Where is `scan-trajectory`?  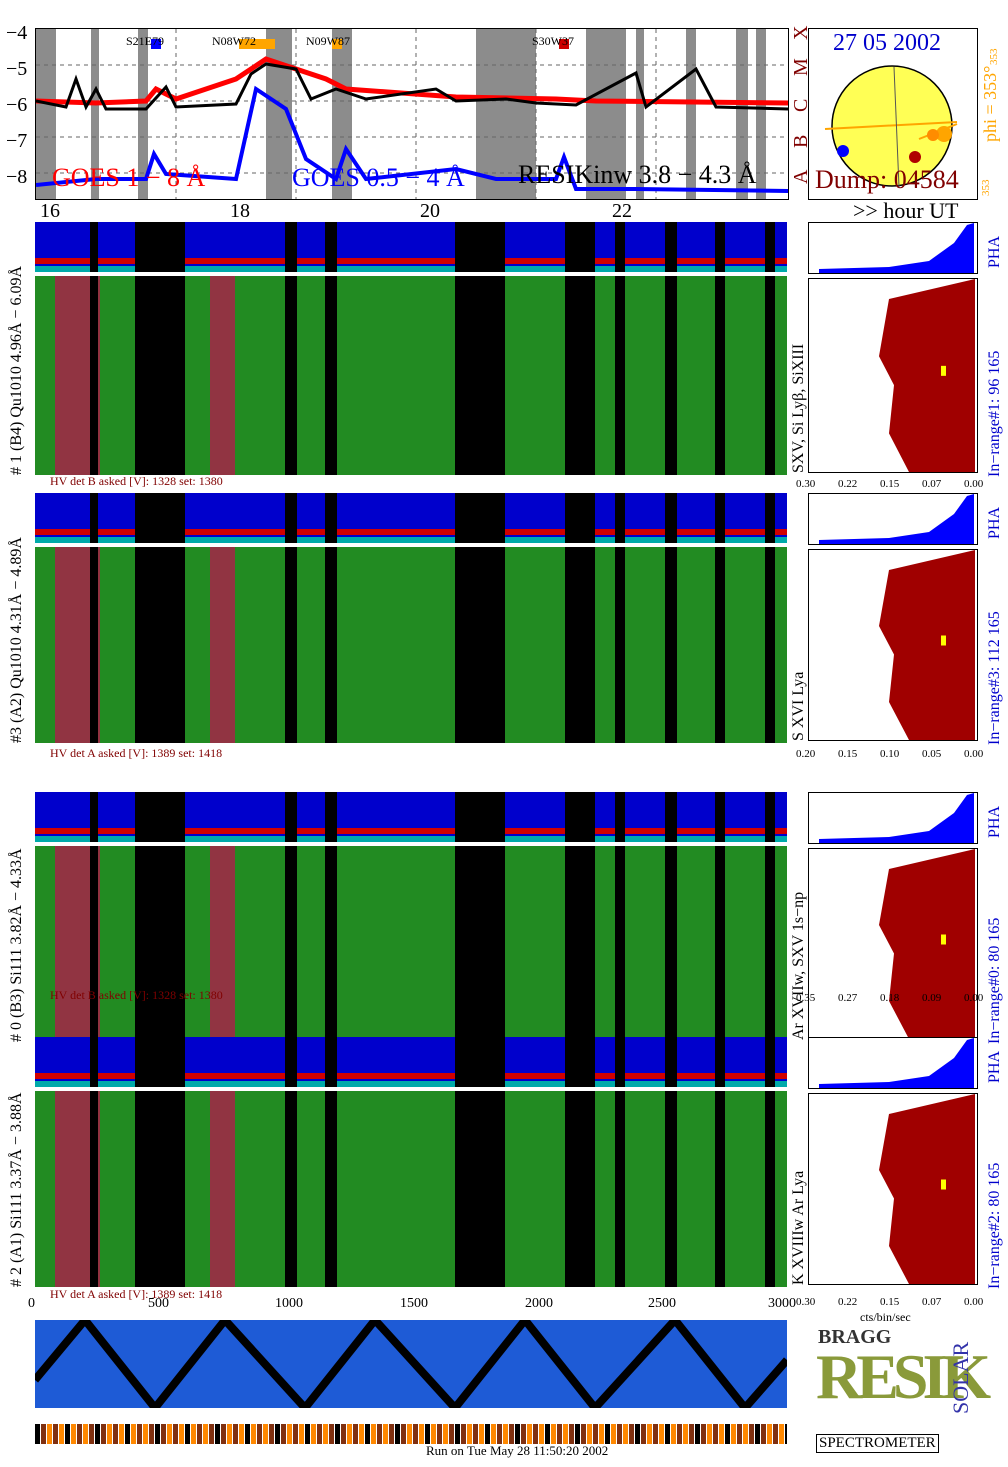 scan-trajectory is located at coordinates (411, 1364).